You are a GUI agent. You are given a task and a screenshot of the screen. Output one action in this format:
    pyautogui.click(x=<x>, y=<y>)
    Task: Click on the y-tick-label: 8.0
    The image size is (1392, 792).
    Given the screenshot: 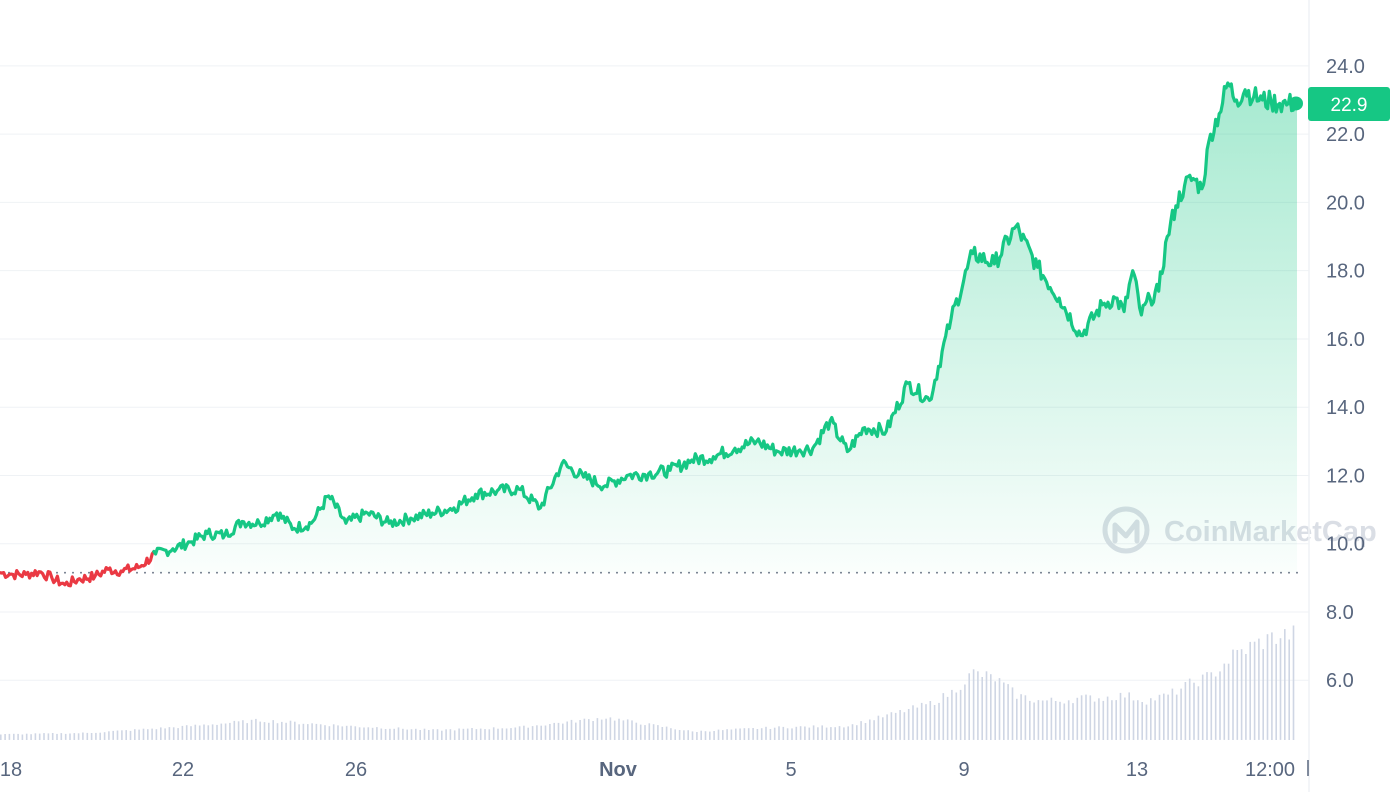 What is the action you would take?
    pyautogui.click(x=1340, y=613)
    